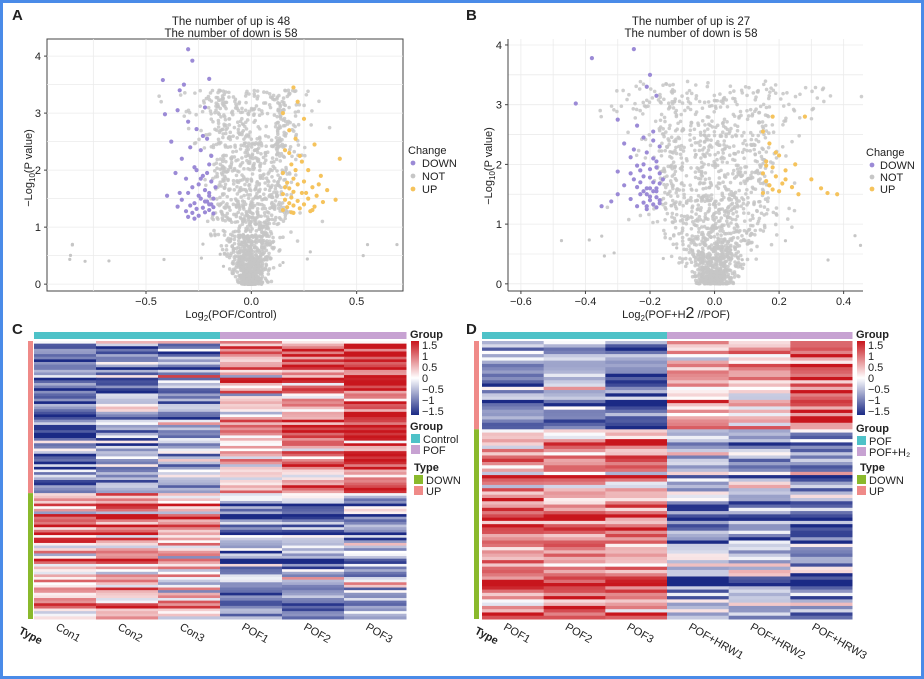 Image resolution: width=924 pixels, height=679 pixels. I want to click on sample-label: POF+HRW3, so click(839, 641).